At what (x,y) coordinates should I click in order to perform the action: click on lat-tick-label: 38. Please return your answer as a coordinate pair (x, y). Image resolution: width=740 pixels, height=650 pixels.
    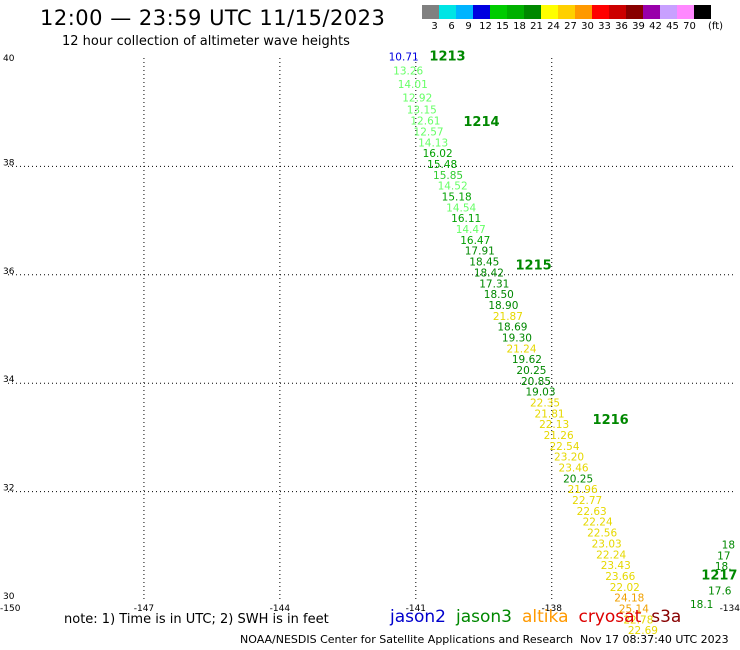
    Looking at the image, I should click on (9, 163).